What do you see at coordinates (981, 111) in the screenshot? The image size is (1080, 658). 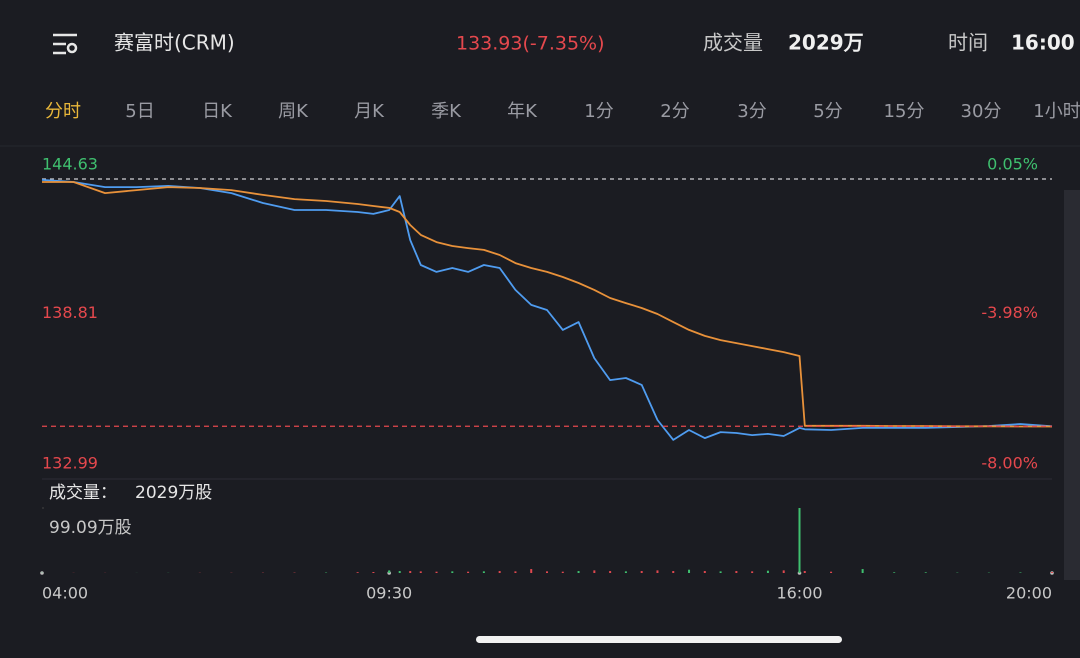 I see `tab: 30分` at bounding box center [981, 111].